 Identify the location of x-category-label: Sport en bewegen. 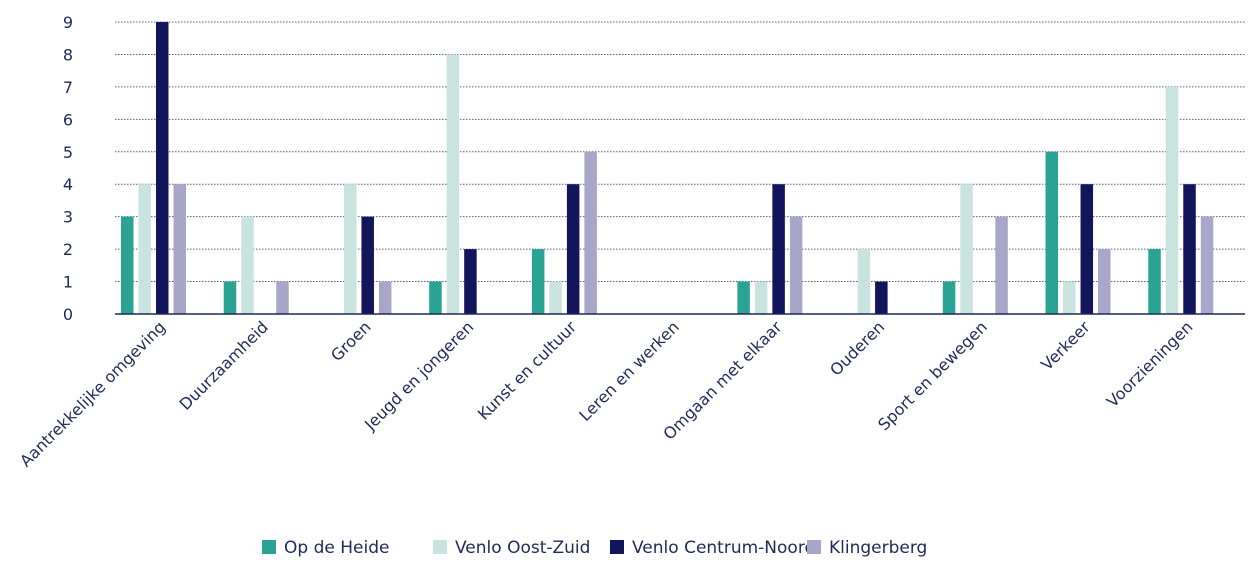
(932, 375).